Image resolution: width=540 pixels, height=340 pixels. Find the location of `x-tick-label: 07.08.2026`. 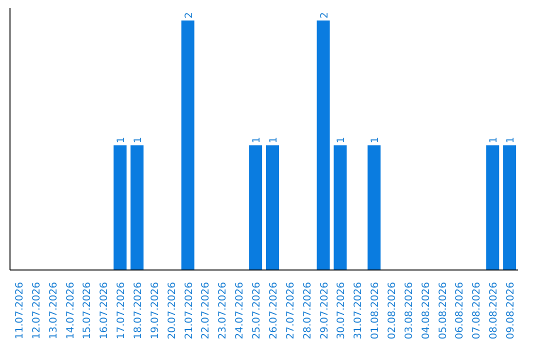

x-tick-label: 07.08.2026 is located at coordinates (477, 311).